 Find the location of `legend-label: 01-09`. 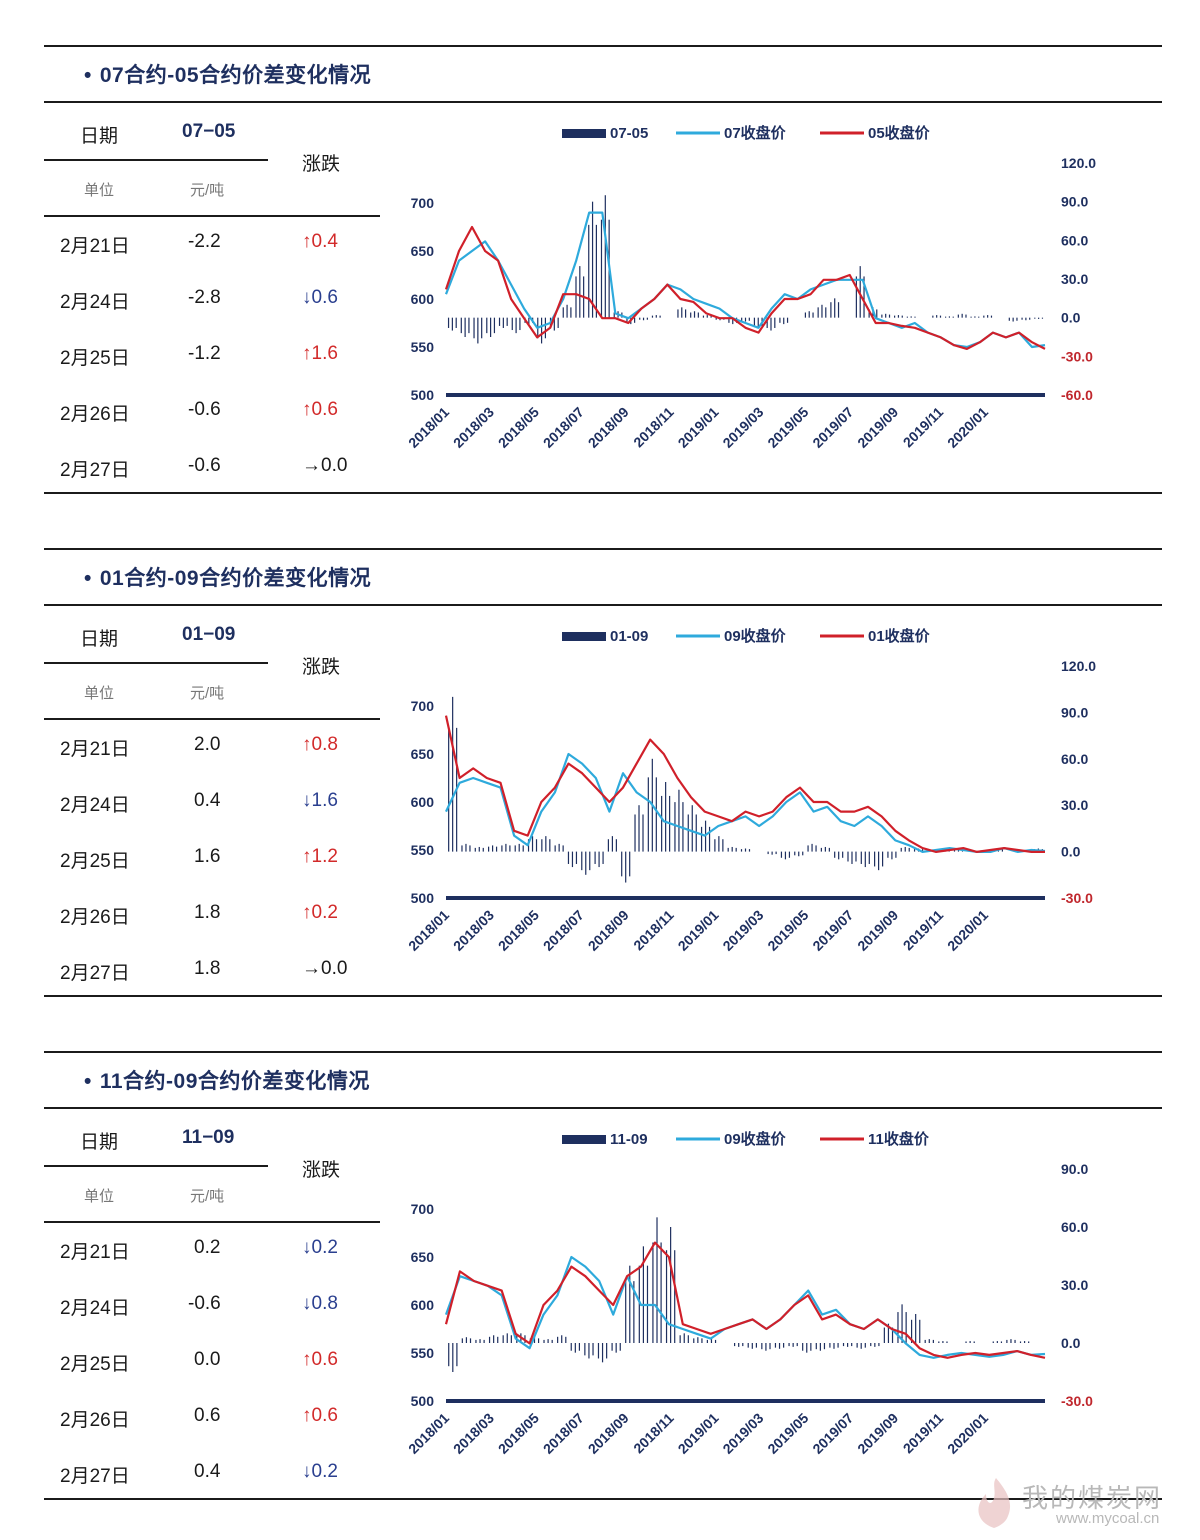

legend-label: 01-09 is located at coordinates (629, 636).